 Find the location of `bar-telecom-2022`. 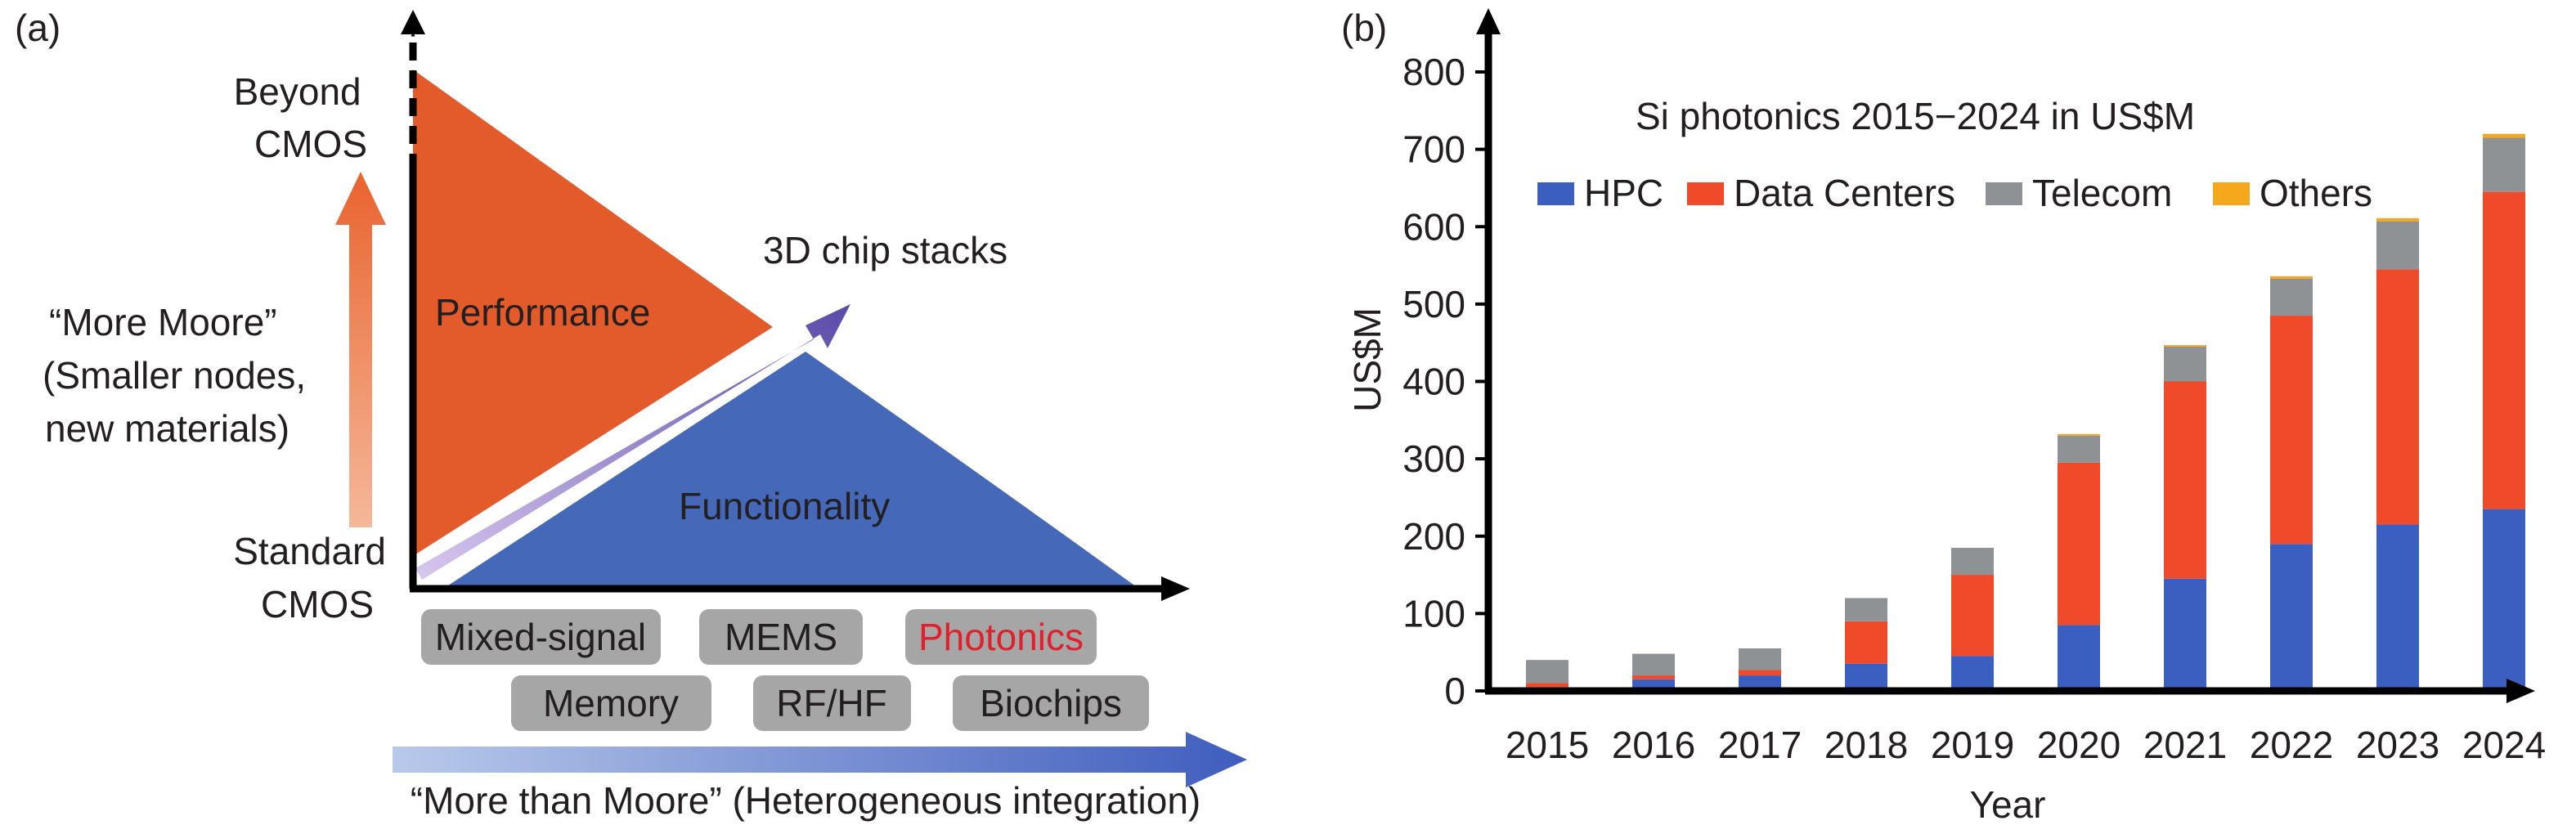

bar-telecom-2022 is located at coordinates (2291, 297).